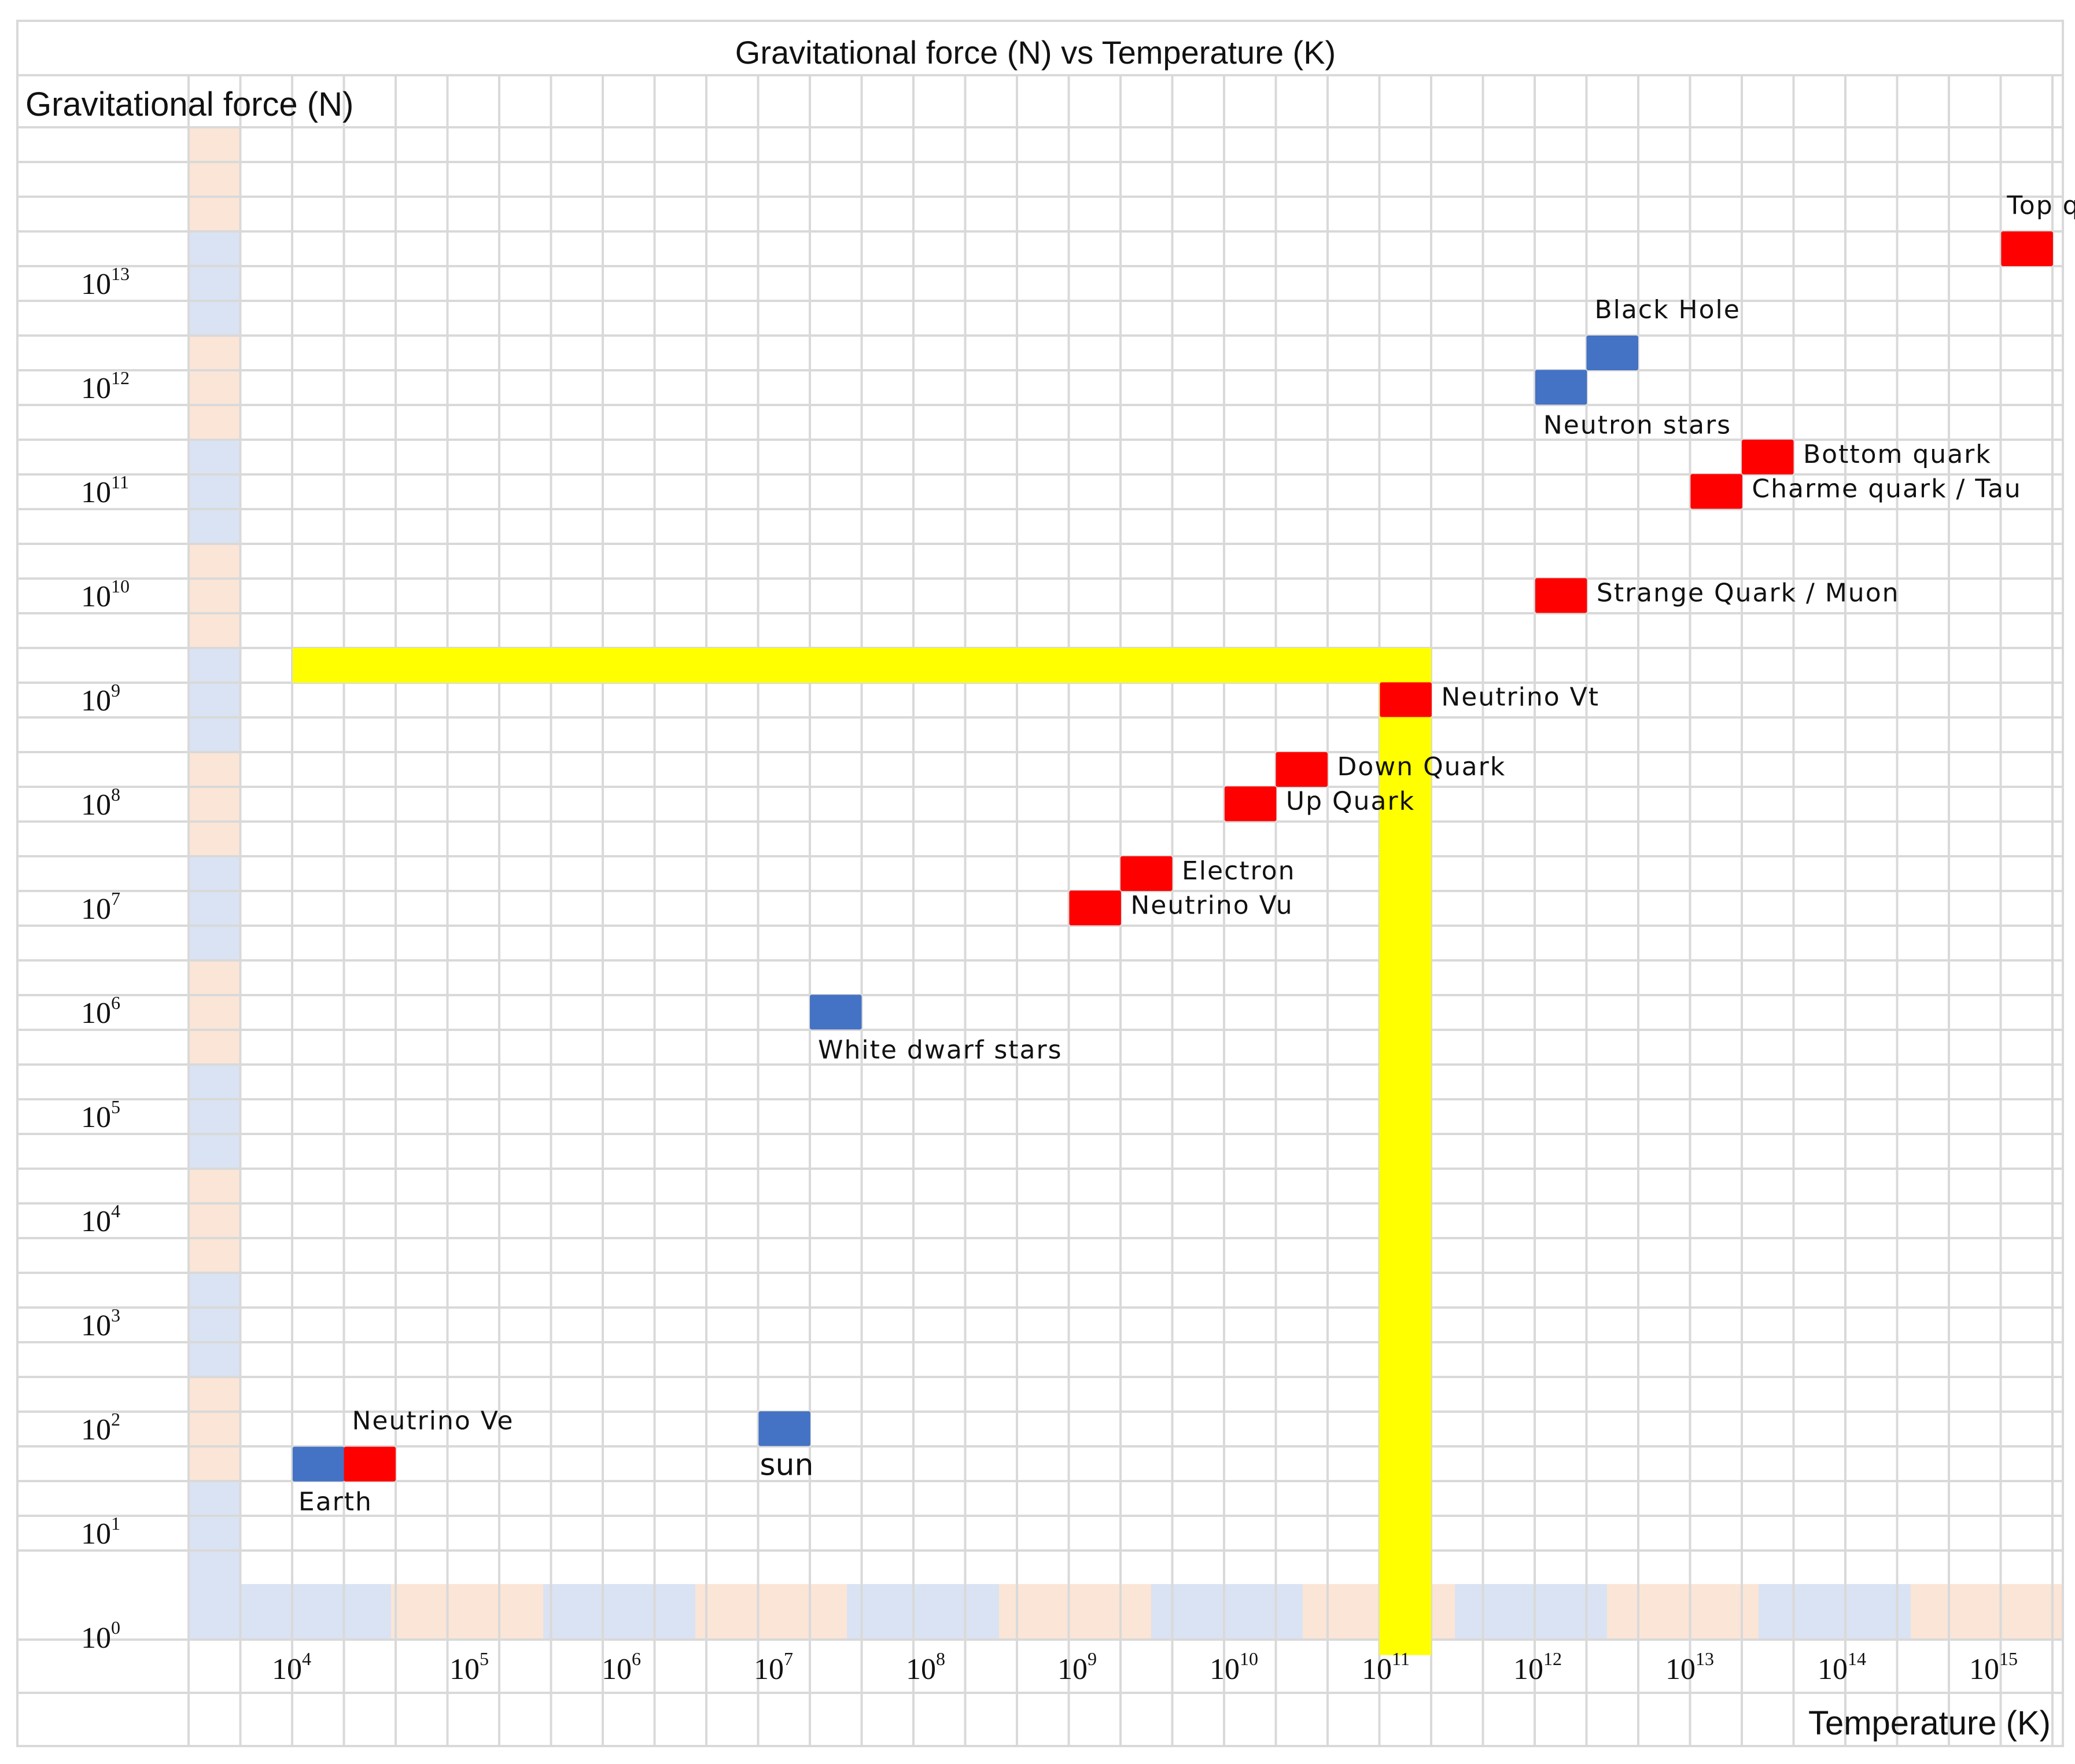 This screenshot has width=2075, height=1764. Describe the element at coordinates (1716, 491) in the screenshot. I see `marker-charme-quark-tau` at that location.